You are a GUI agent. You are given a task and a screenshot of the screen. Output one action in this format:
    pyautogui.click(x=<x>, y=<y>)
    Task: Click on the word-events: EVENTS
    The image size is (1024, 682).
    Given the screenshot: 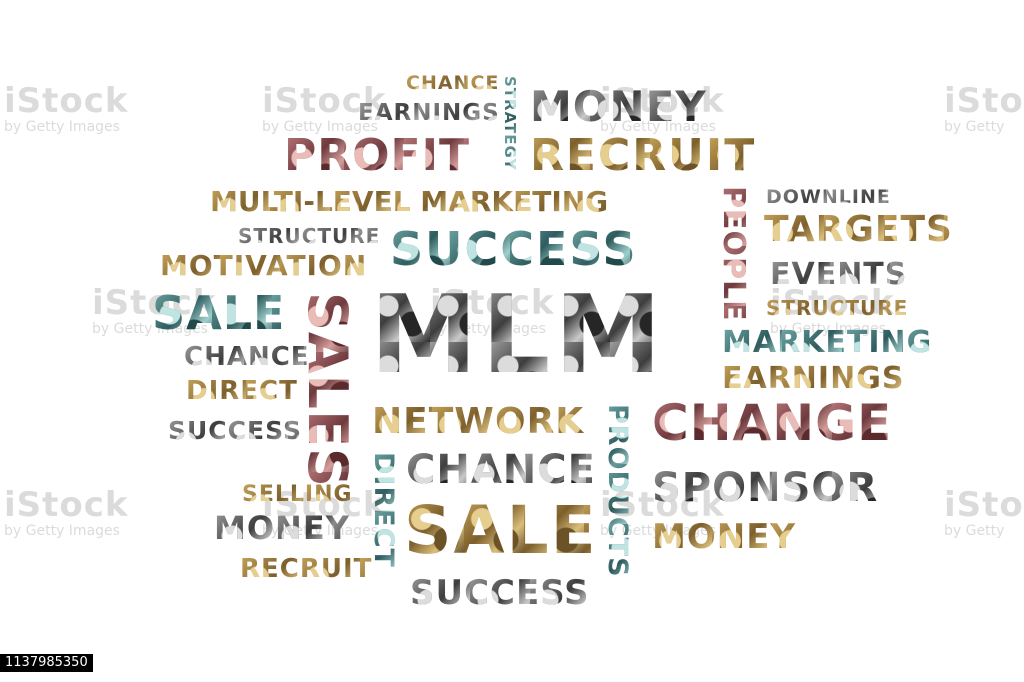 What is the action you would take?
    pyautogui.click(x=839, y=274)
    